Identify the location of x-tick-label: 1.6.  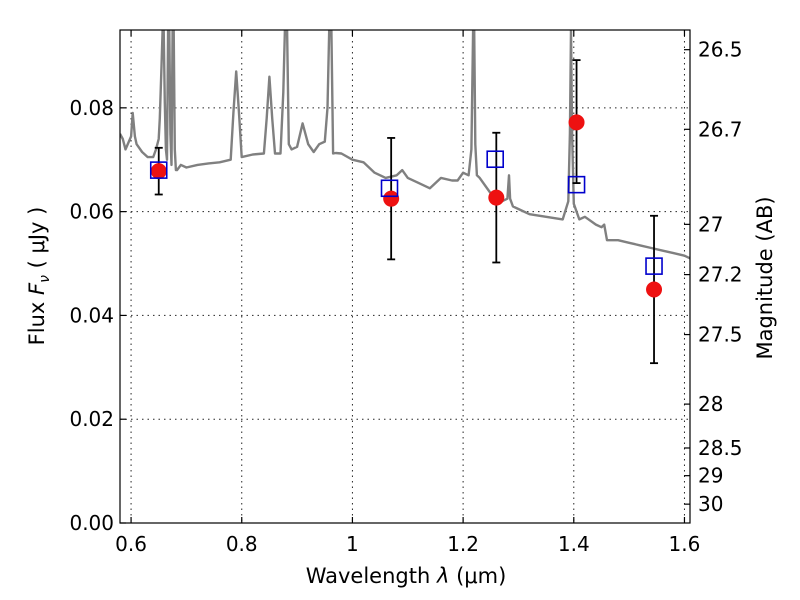
(685, 544).